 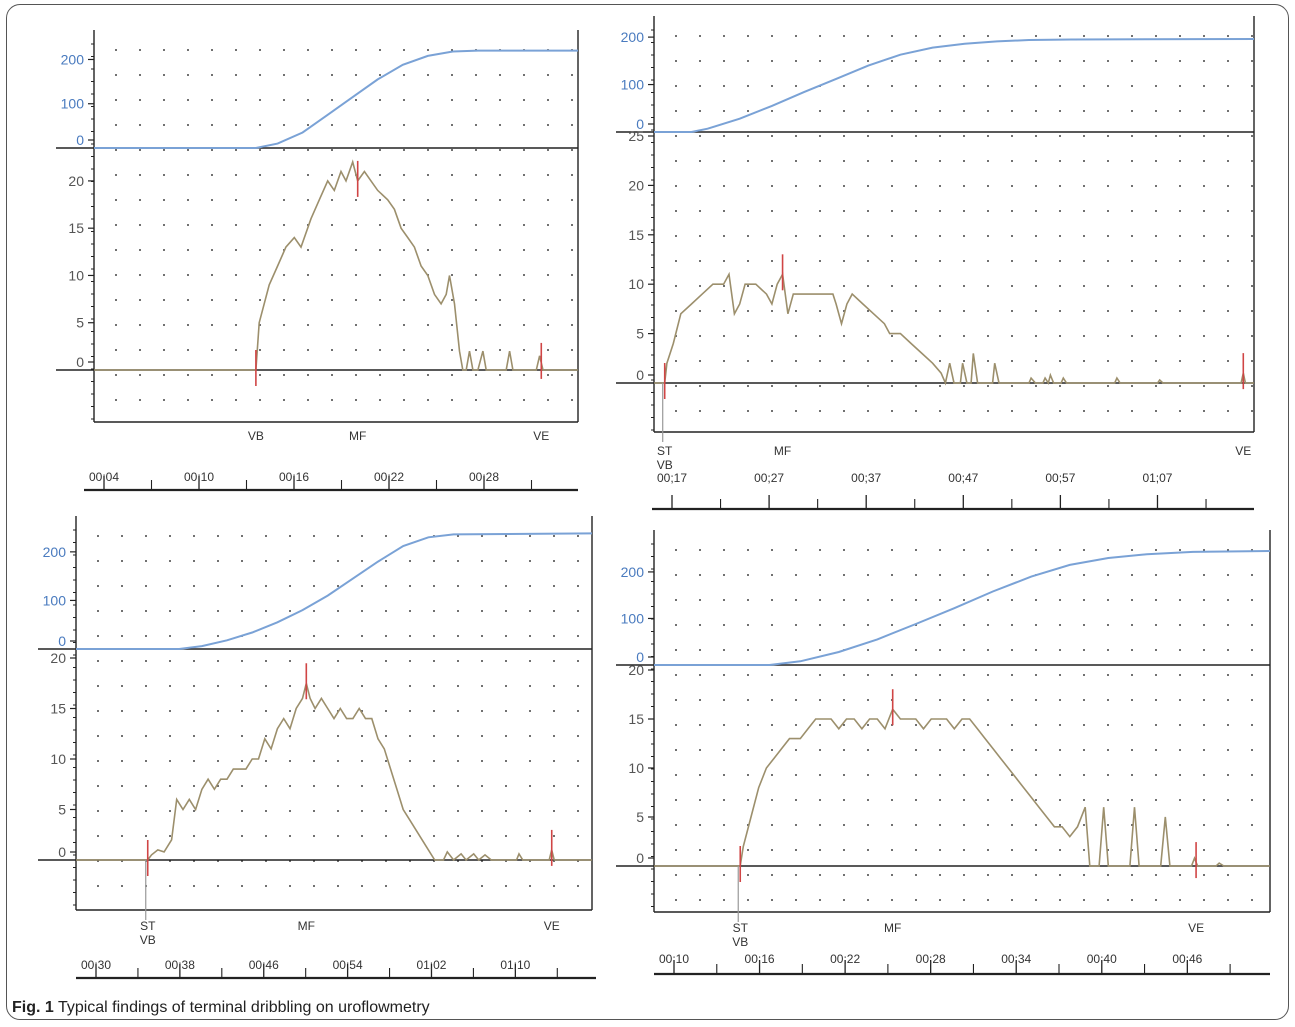 What do you see at coordinates (636, 235) in the screenshot?
I see `flow-tick-label: 15` at bounding box center [636, 235].